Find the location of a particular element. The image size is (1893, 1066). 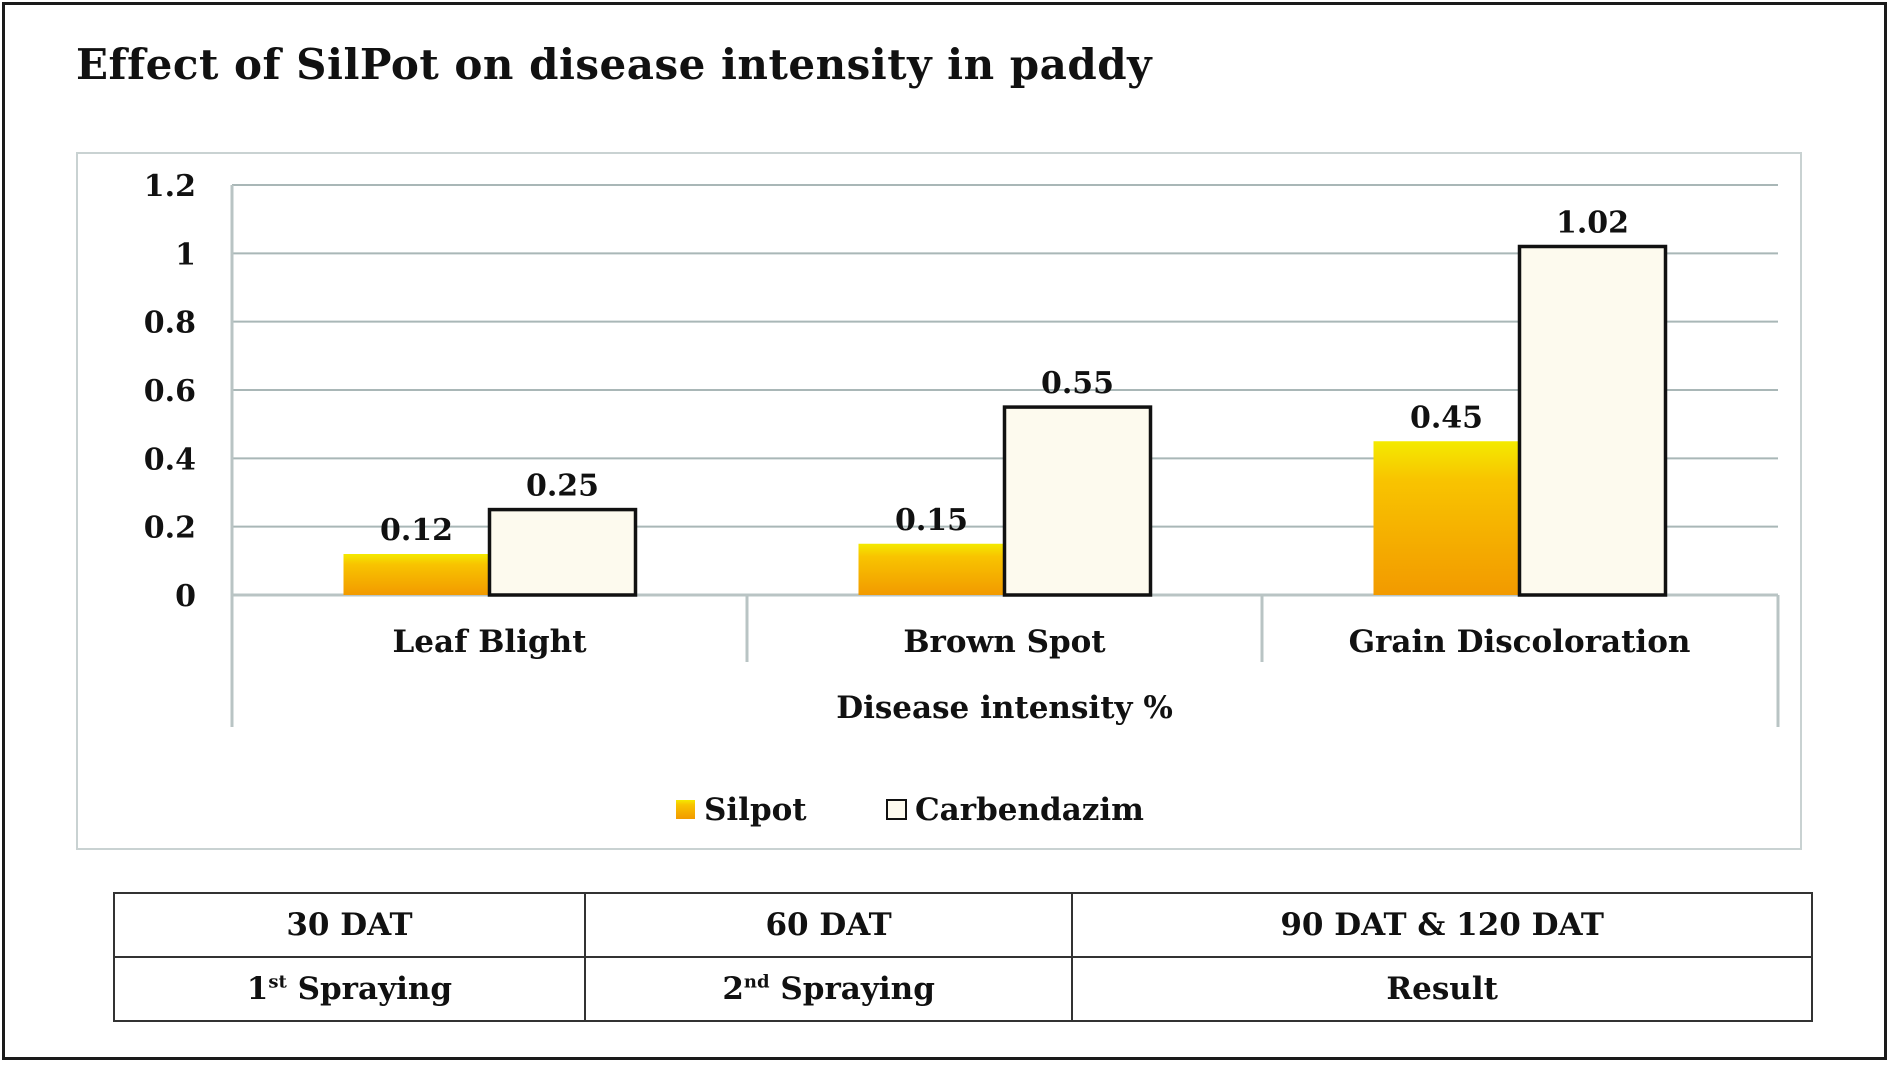

data-label: 0.12 is located at coordinates (416, 530).